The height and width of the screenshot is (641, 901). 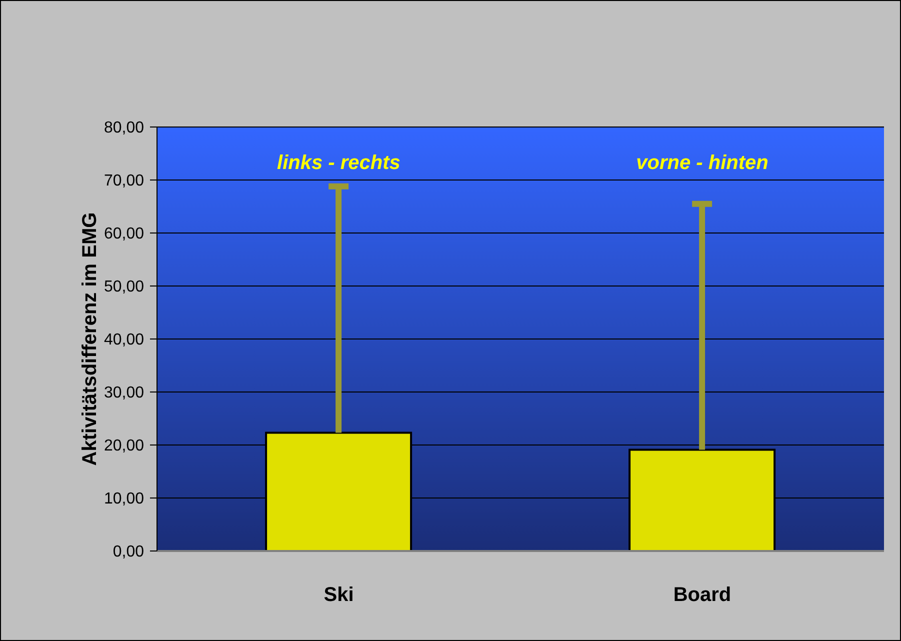 I want to click on annotation: vorne - hinten, so click(x=702, y=163).